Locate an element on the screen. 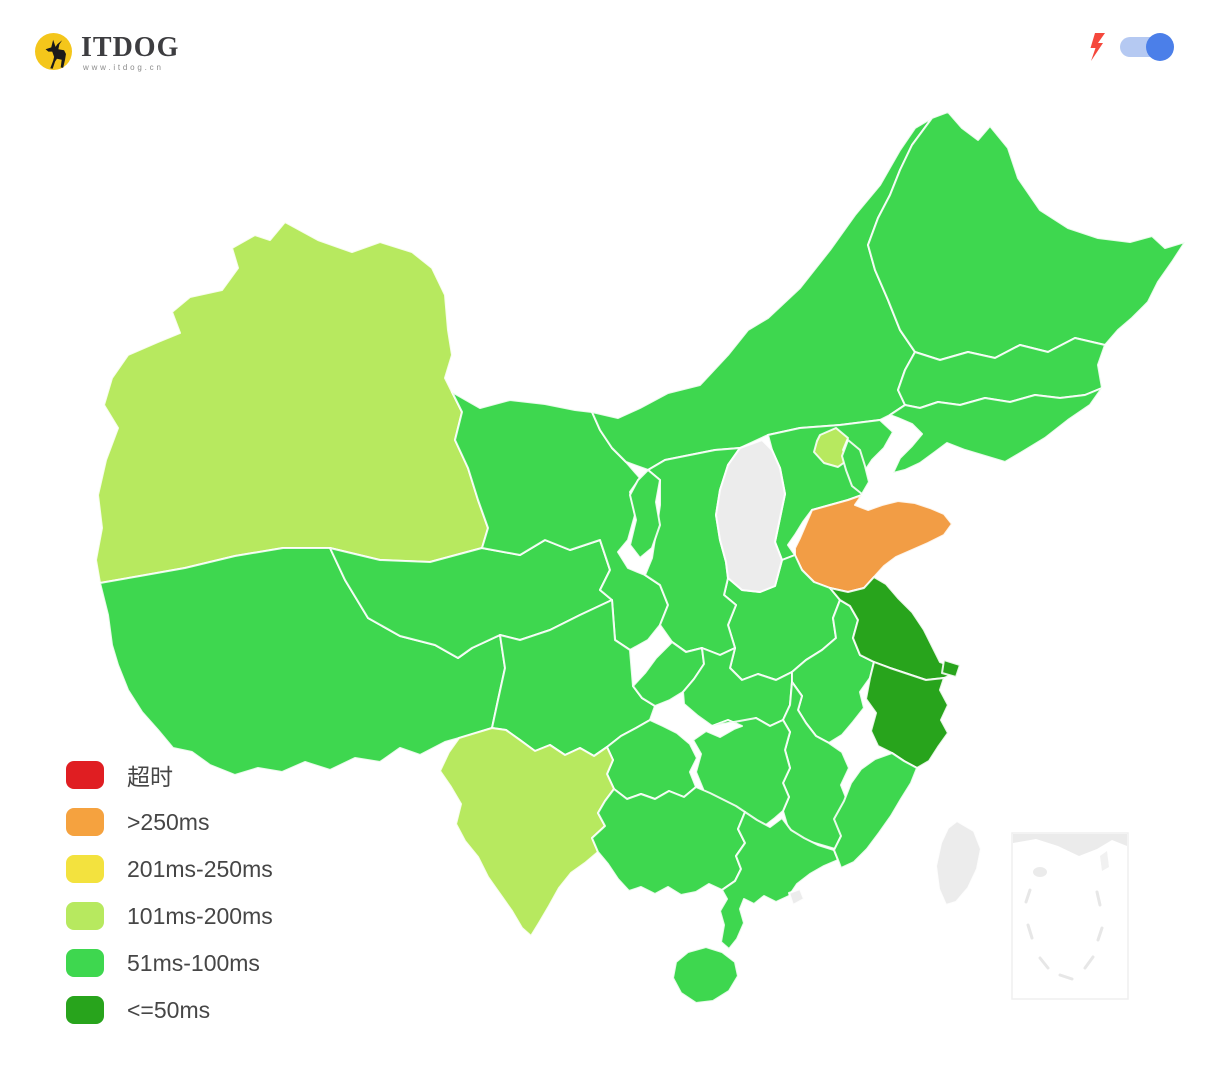 The height and width of the screenshot is (1080, 1207). legend-label: 101ms-200ms is located at coordinates (200, 915).